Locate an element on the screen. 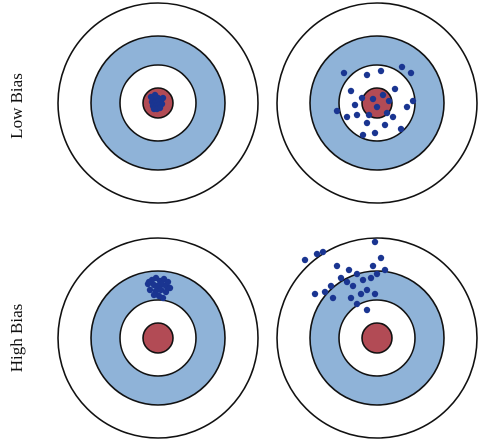 This screenshot has width=483, height=447. row-label-low-bias: Low Bias is located at coordinates (16, 106).